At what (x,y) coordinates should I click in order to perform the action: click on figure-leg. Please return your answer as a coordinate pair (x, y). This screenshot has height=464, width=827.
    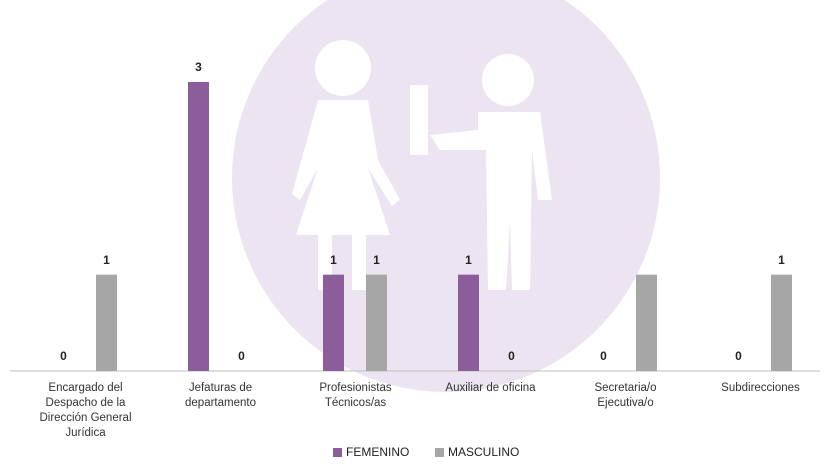
    Looking at the image, I should click on (359, 262).